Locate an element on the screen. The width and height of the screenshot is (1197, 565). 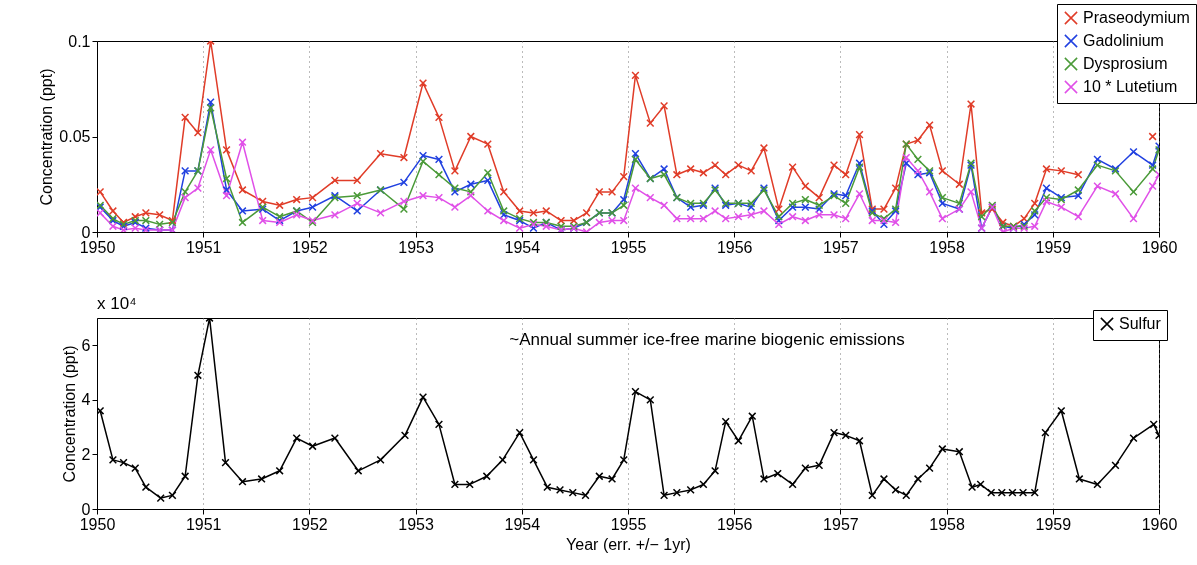
y-tick-label: 0.05 is located at coordinates (75, 136).